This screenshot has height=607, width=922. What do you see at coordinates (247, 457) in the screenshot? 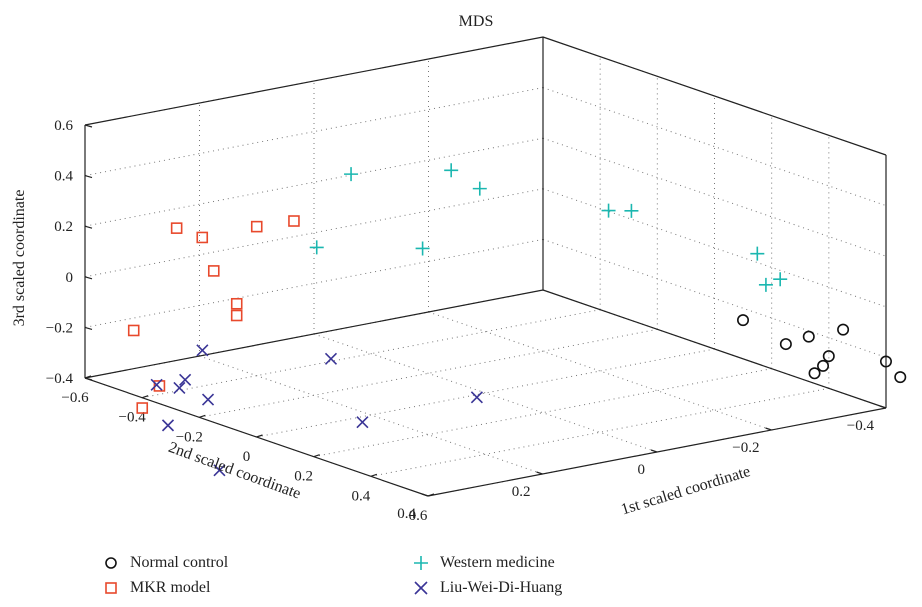
I see `x-tick-label: 0` at bounding box center [247, 457].